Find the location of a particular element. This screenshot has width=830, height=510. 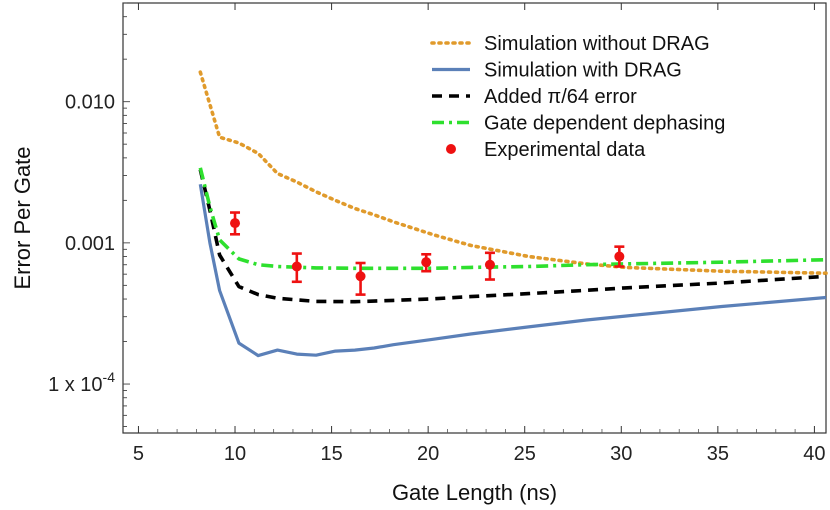

legend-label: Simulation with DRAG is located at coordinates (583, 71).